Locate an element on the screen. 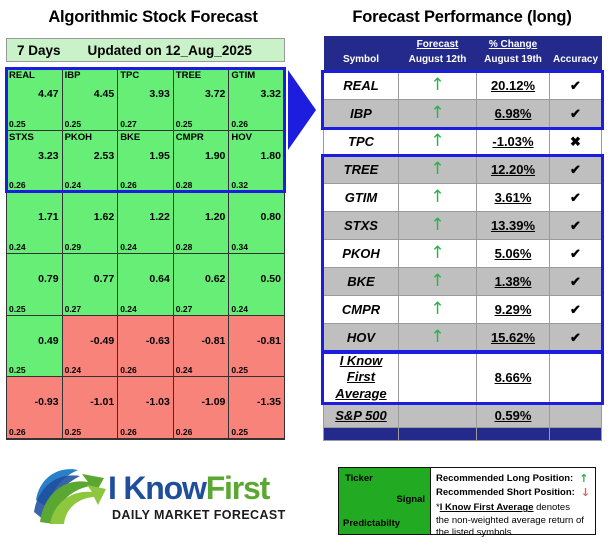 Image resolution: width=612 pixels, height=545 pixels. col-header-change-date: August 19th is located at coordinates (513, 59).